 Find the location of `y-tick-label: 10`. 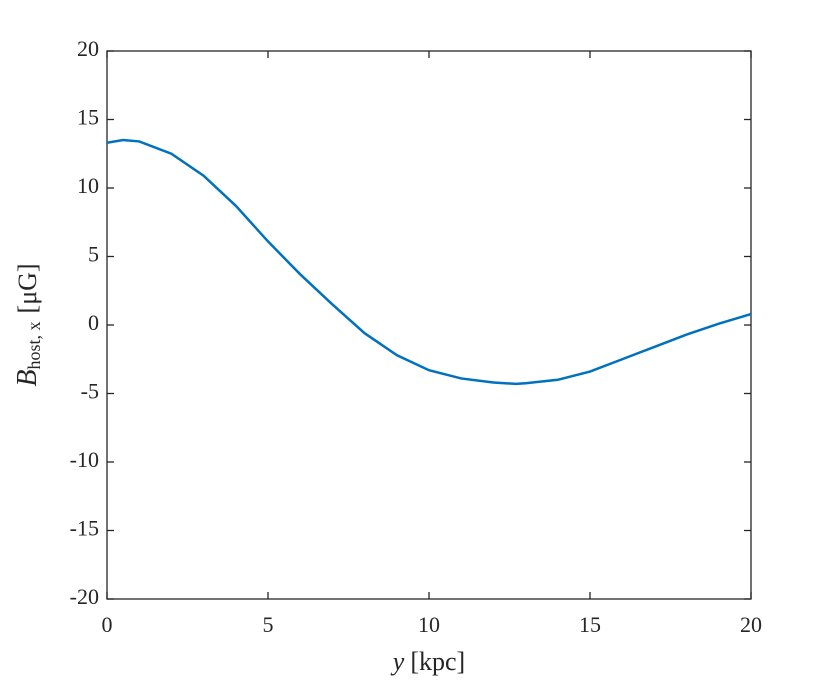

y-tick-label: 10 is located at coordinates (88, 185).